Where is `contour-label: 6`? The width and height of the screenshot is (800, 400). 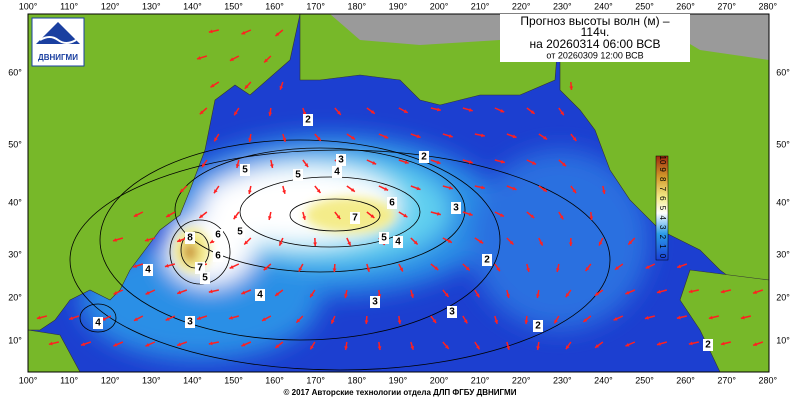 contour-label: 6 is located at coordinates (392, 203).